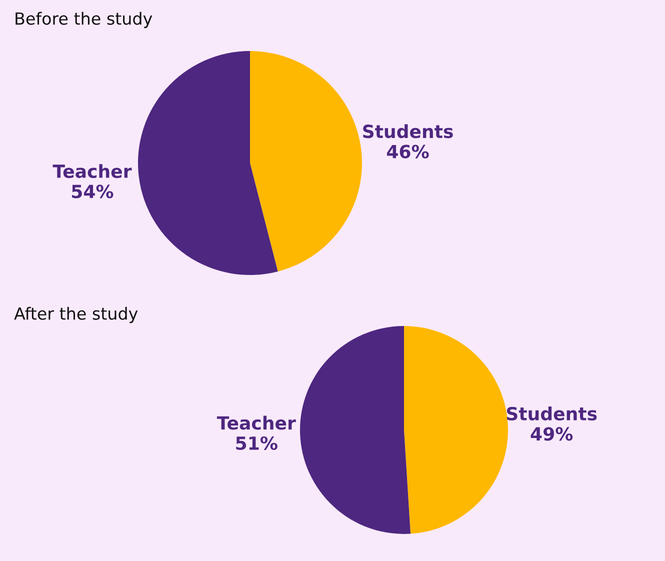 This screenshot has width=665, height=561. What do you see at coordinates (84, 20) in the screenshot?
I see `chart-title: Before the study` at bounding box center [84, 20].